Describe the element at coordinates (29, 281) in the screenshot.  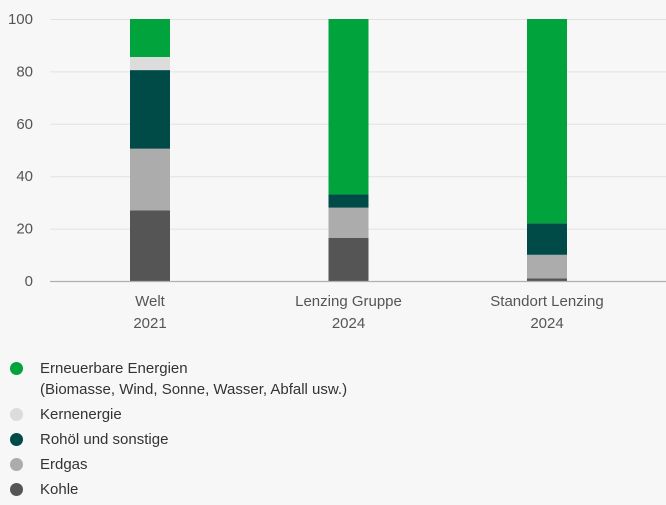
I see `y-tick-label: 0` at that location.